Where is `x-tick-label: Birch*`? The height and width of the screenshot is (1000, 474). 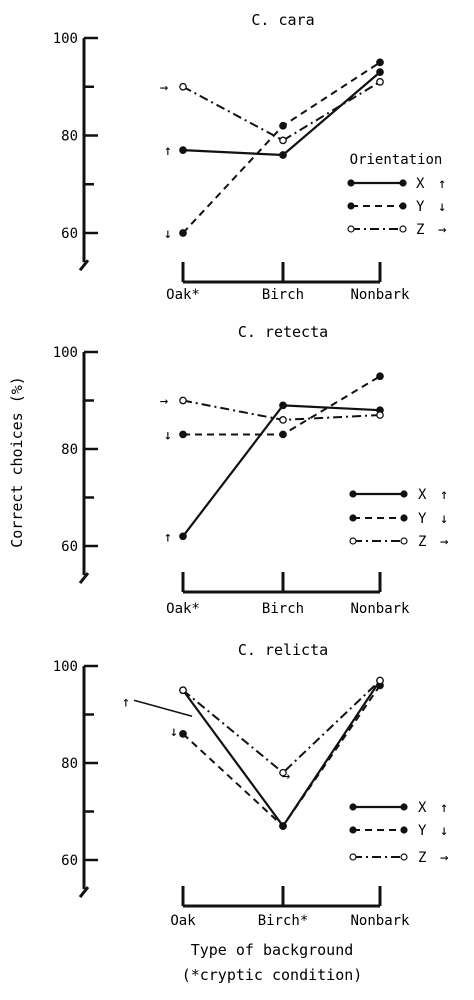 x-tick-label: Birch* is located at coordinates (283, 921).